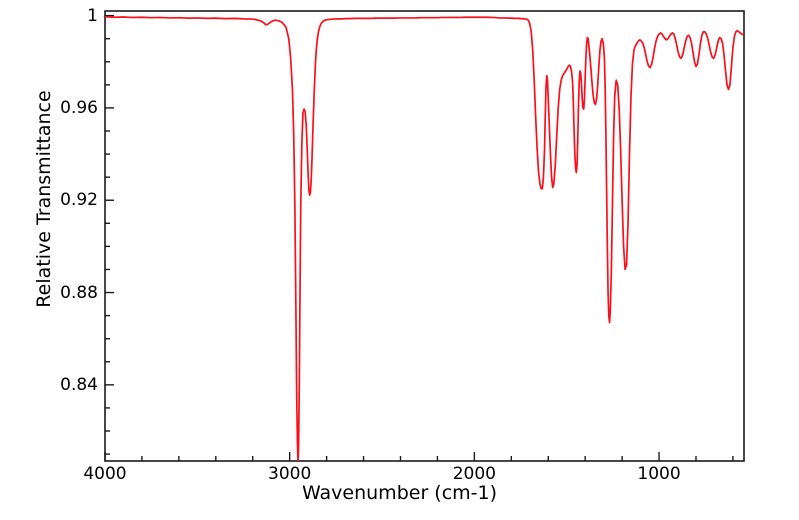 This screenshot has width=799, height=520. I want to click on x-tick-label: 1000, so click(659, 474).